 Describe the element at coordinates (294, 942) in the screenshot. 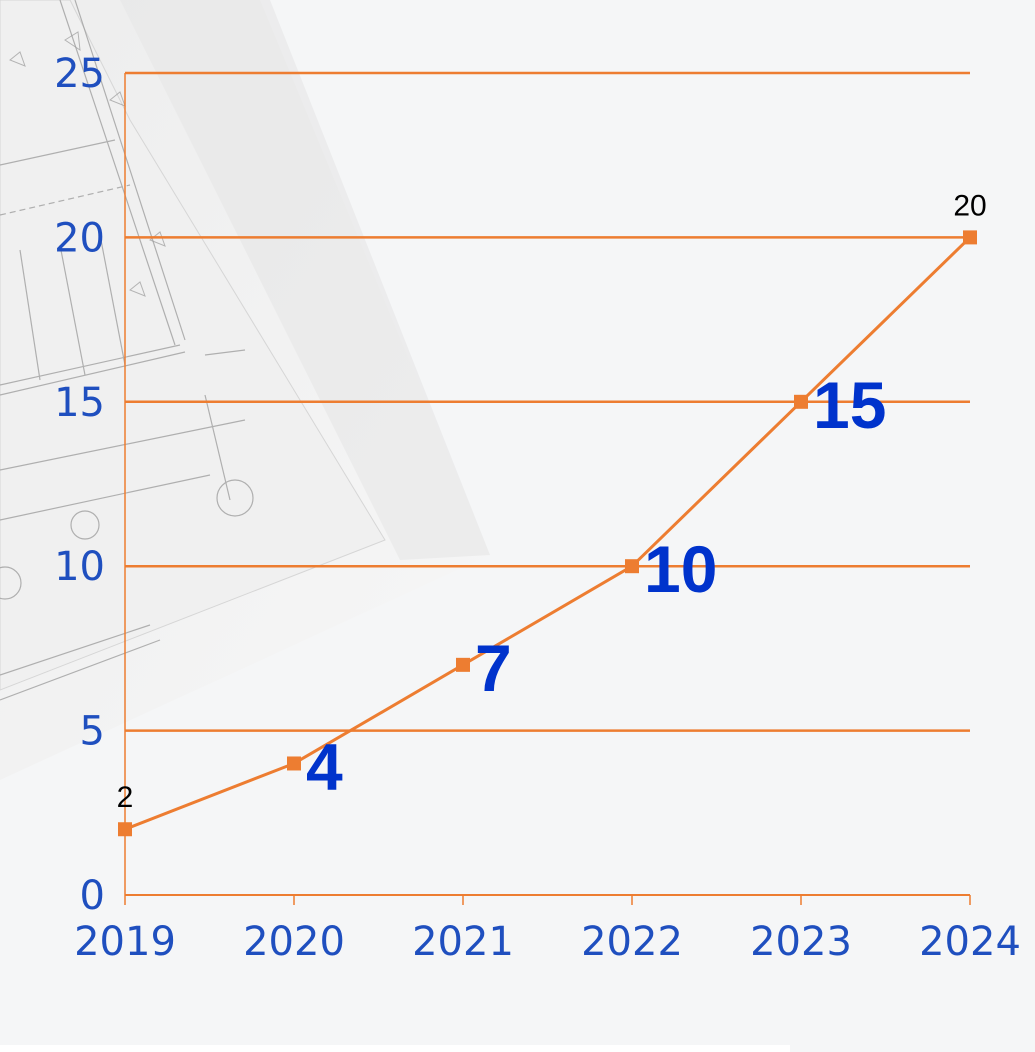

I see `x-tick-label: 2020` at that location.